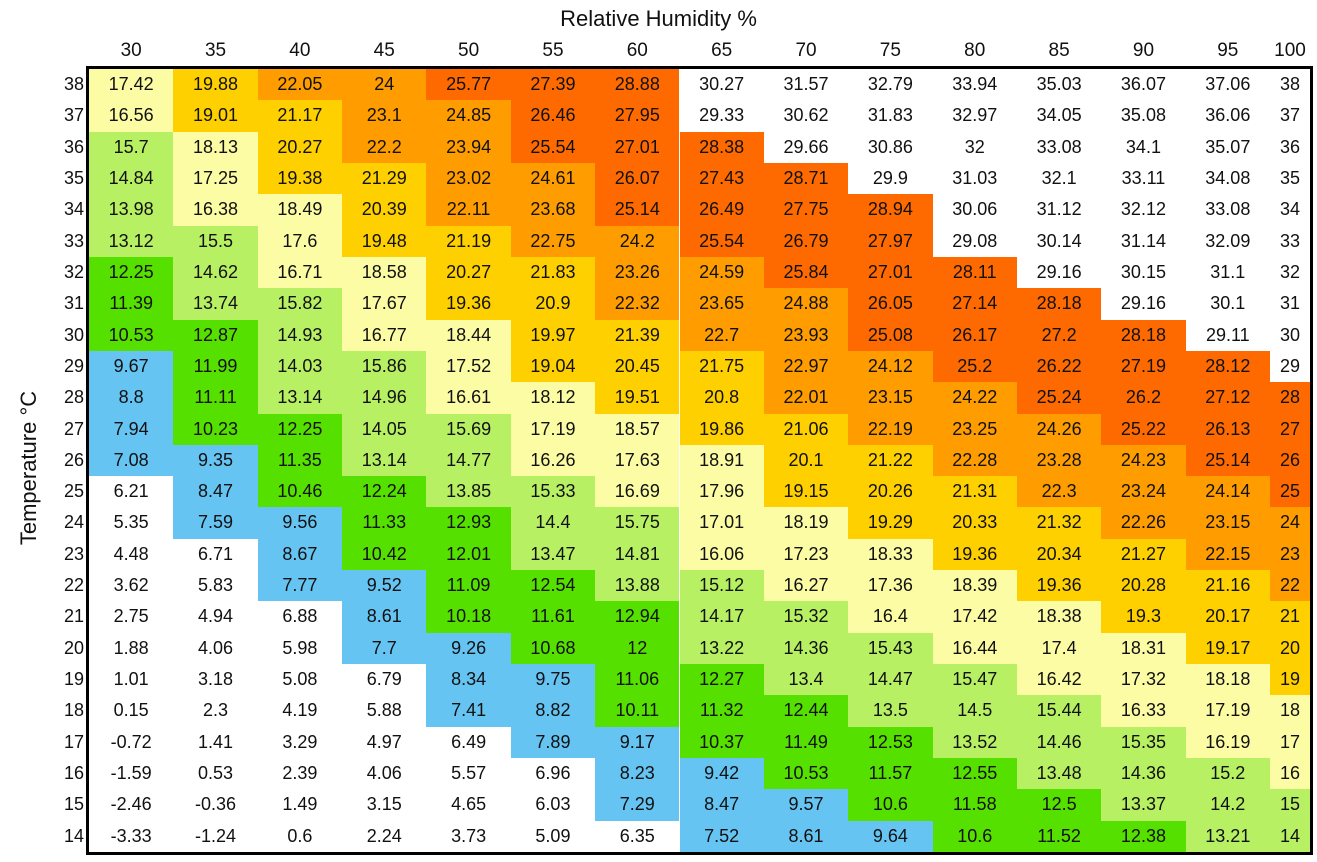 This screenshot has height=862, width=1317. Describe the element at coordinates (384, 711) in the screenshot. I see `heatmap-cell: 5.88` at that location.